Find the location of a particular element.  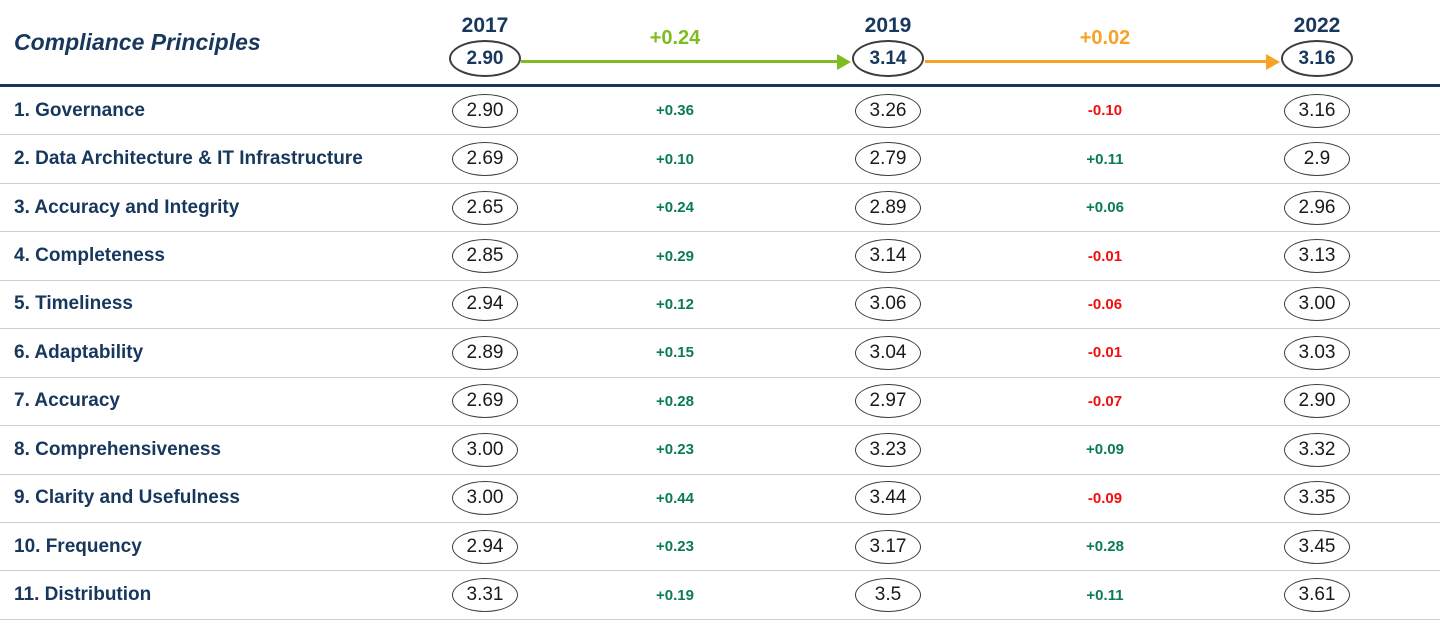

table-row: 7. Accuracy 2.69 +0.28 2.97 -0.07 2.90 is located at coordinates (720, 402).